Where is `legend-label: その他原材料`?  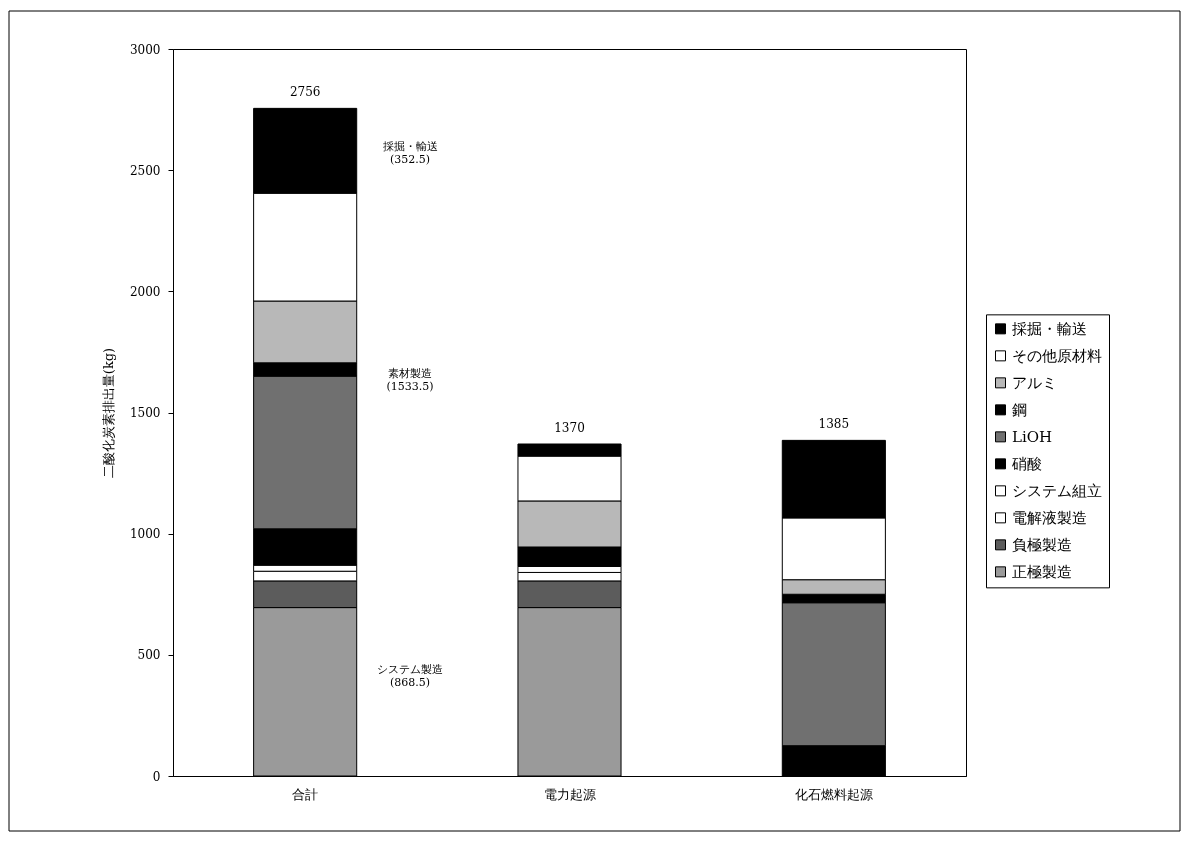
legend-label: その他原材料 is located at coordinates (1057, 355).